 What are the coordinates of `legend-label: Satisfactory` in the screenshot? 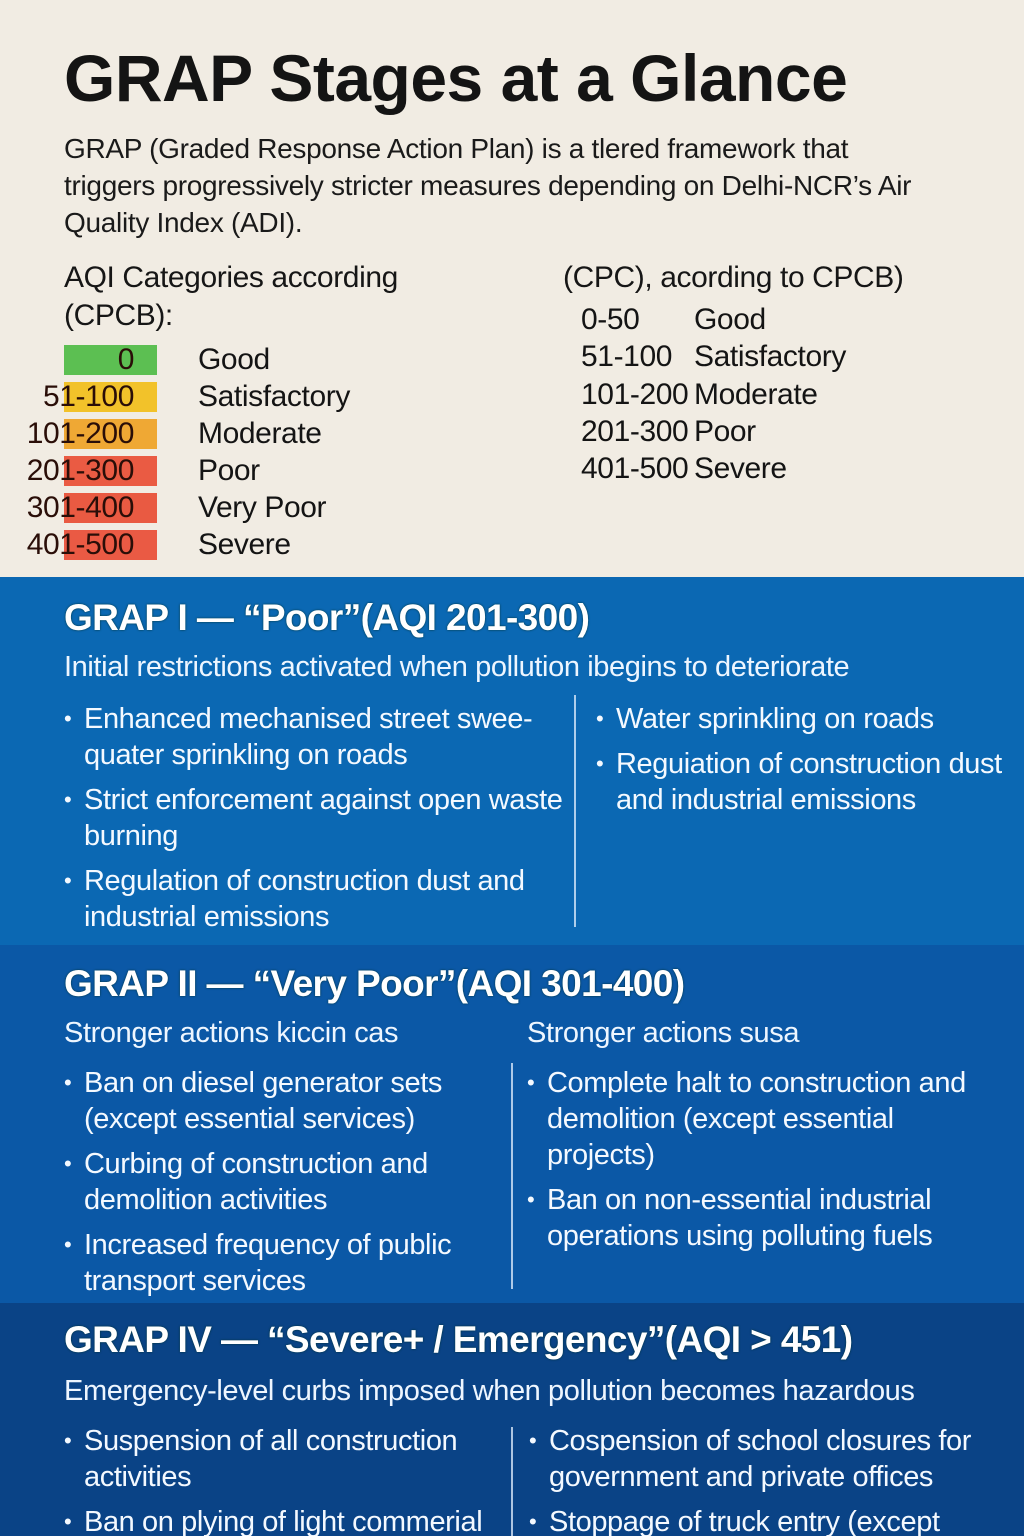 It's located at (274, 396).